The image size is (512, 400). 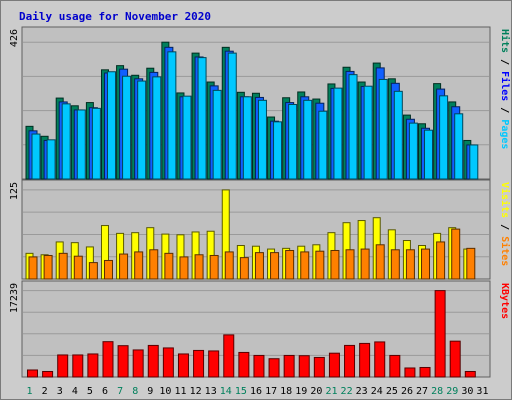 What do you see at coordinates (256, 391) in the screenshot?
I see `day-label-16: 16` at bounding box center [256, 391].